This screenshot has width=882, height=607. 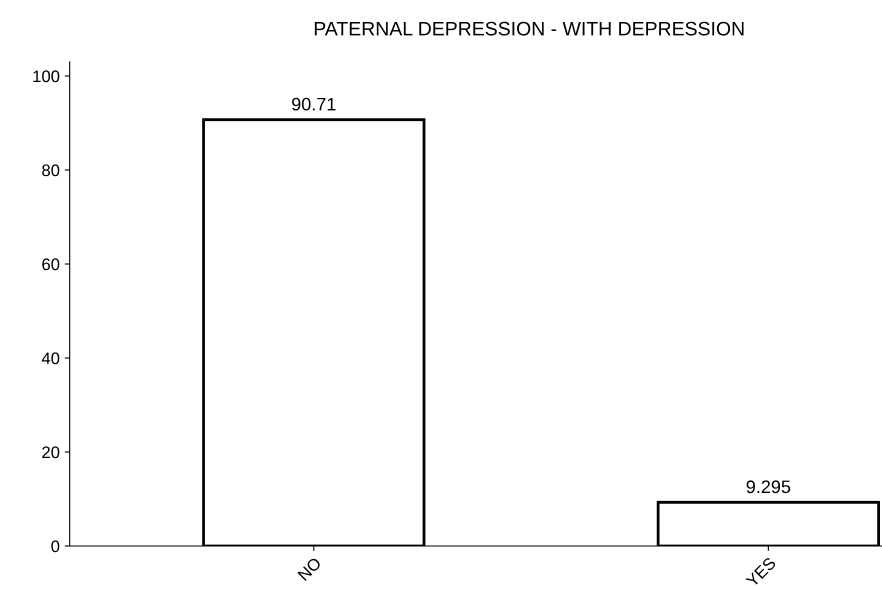 I want to click on chart-title: PATERNAL DEPRESSION - WITH DEPRESSION, so click(x=529, y=29).